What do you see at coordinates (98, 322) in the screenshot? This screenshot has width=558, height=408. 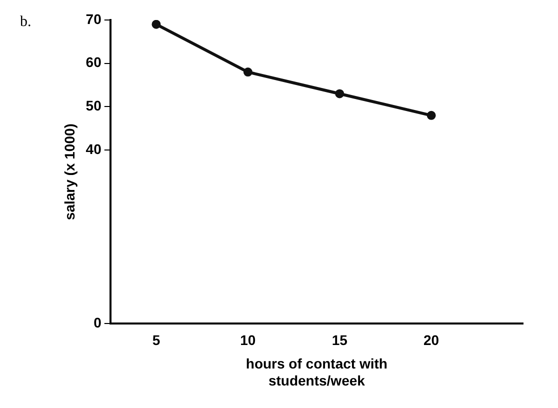 I see `y-tick-label: 0` at bounding box center [98, 322].